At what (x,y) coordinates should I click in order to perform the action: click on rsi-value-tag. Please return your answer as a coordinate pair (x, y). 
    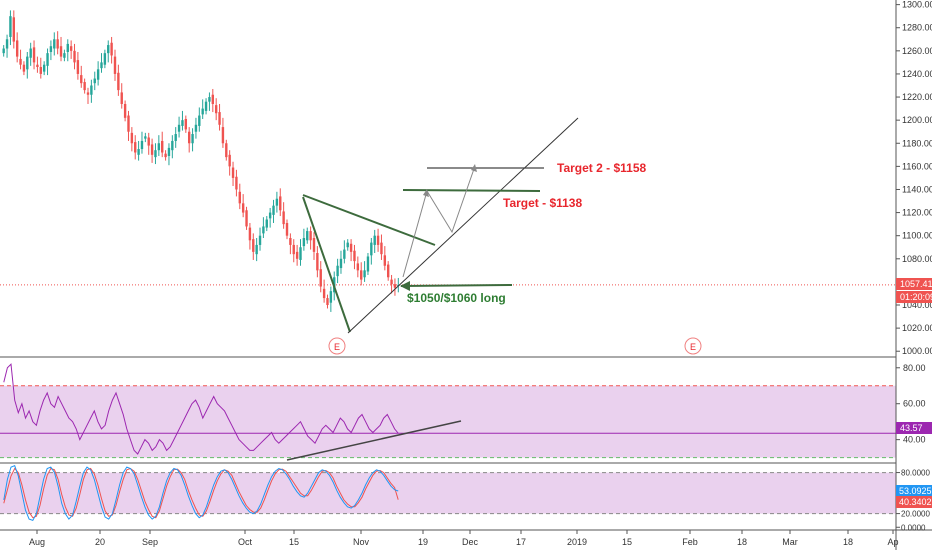
    Looking at the image, I should click on (914, 428).